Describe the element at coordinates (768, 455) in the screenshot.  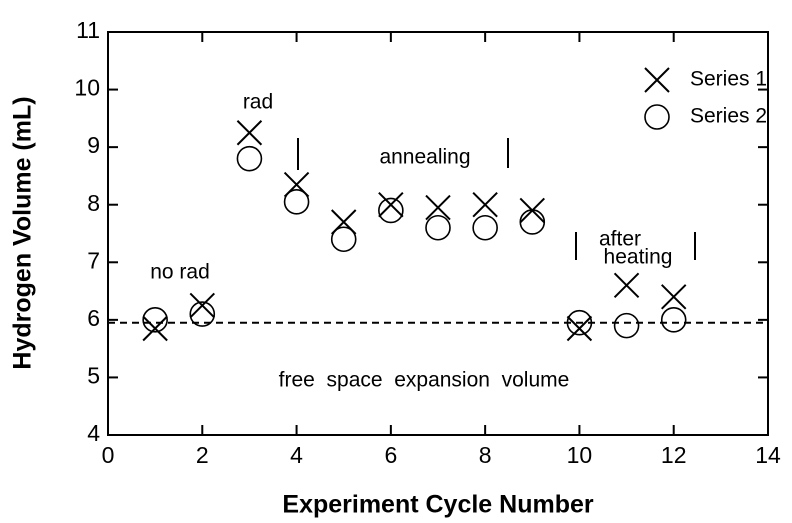
I see `x-tick-label: 14` at that location.